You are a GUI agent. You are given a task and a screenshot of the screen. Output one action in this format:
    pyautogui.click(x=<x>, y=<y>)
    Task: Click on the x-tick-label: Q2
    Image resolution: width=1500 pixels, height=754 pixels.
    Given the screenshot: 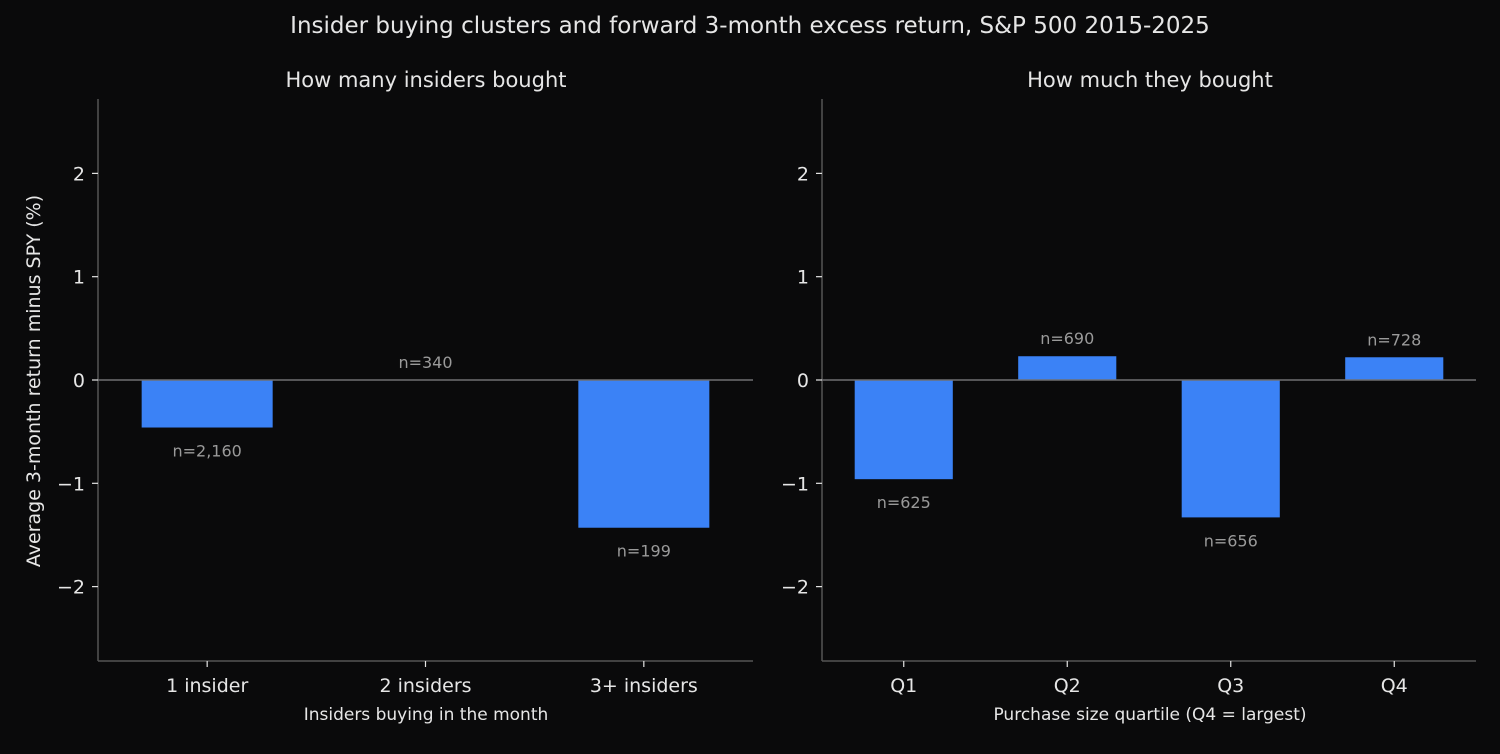 What is the action you would take?
    pyautogui.click(x=1067, y=686)
    